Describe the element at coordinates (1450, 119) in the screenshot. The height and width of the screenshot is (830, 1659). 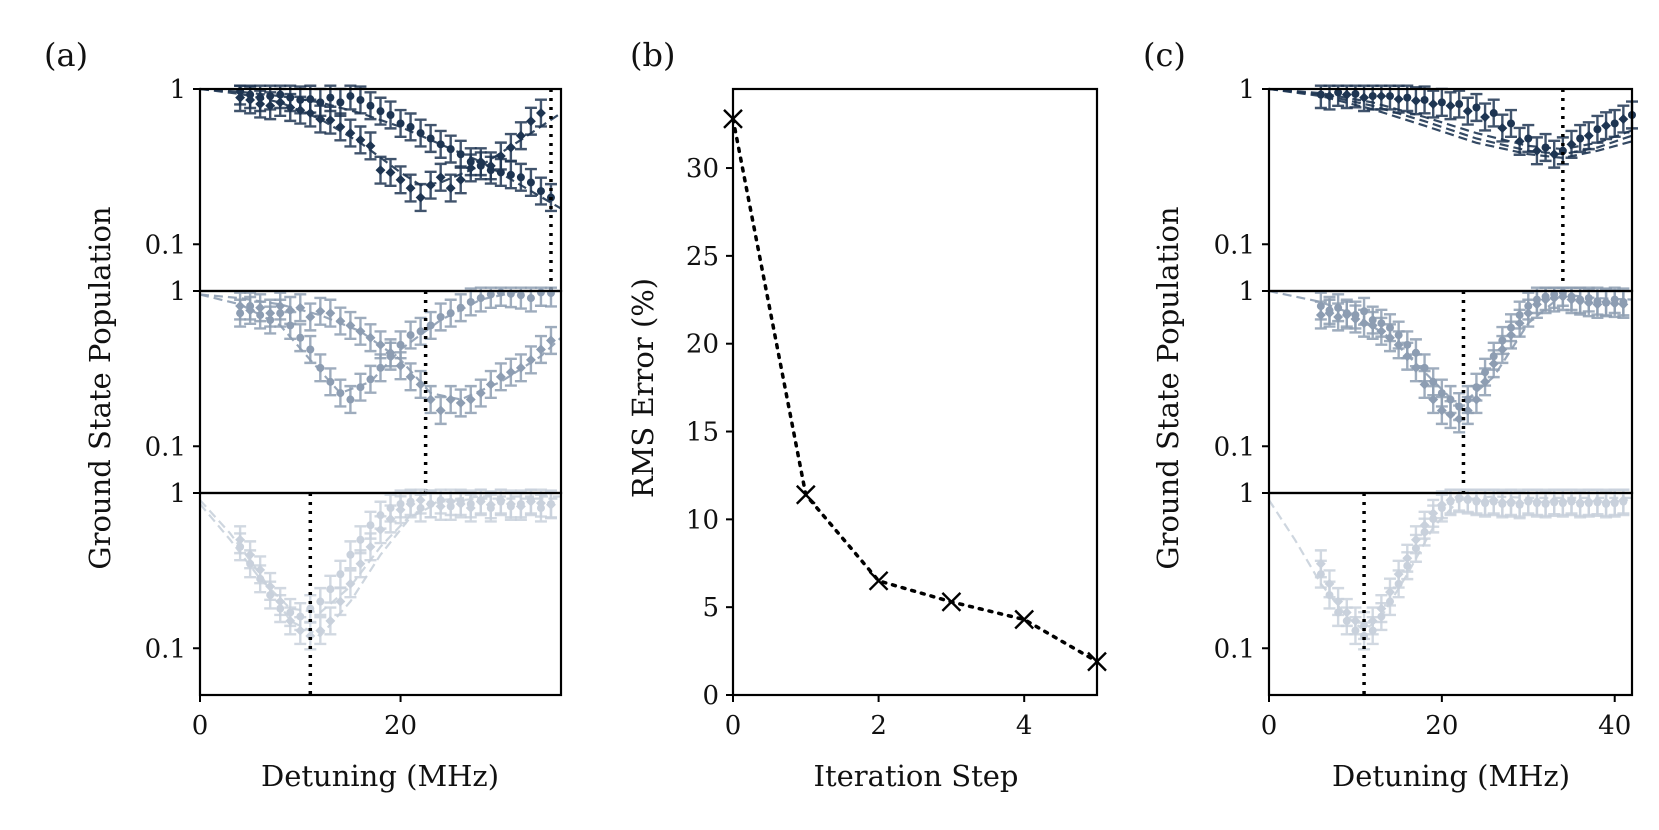
I see `panel-c-fit-curve` at that location.